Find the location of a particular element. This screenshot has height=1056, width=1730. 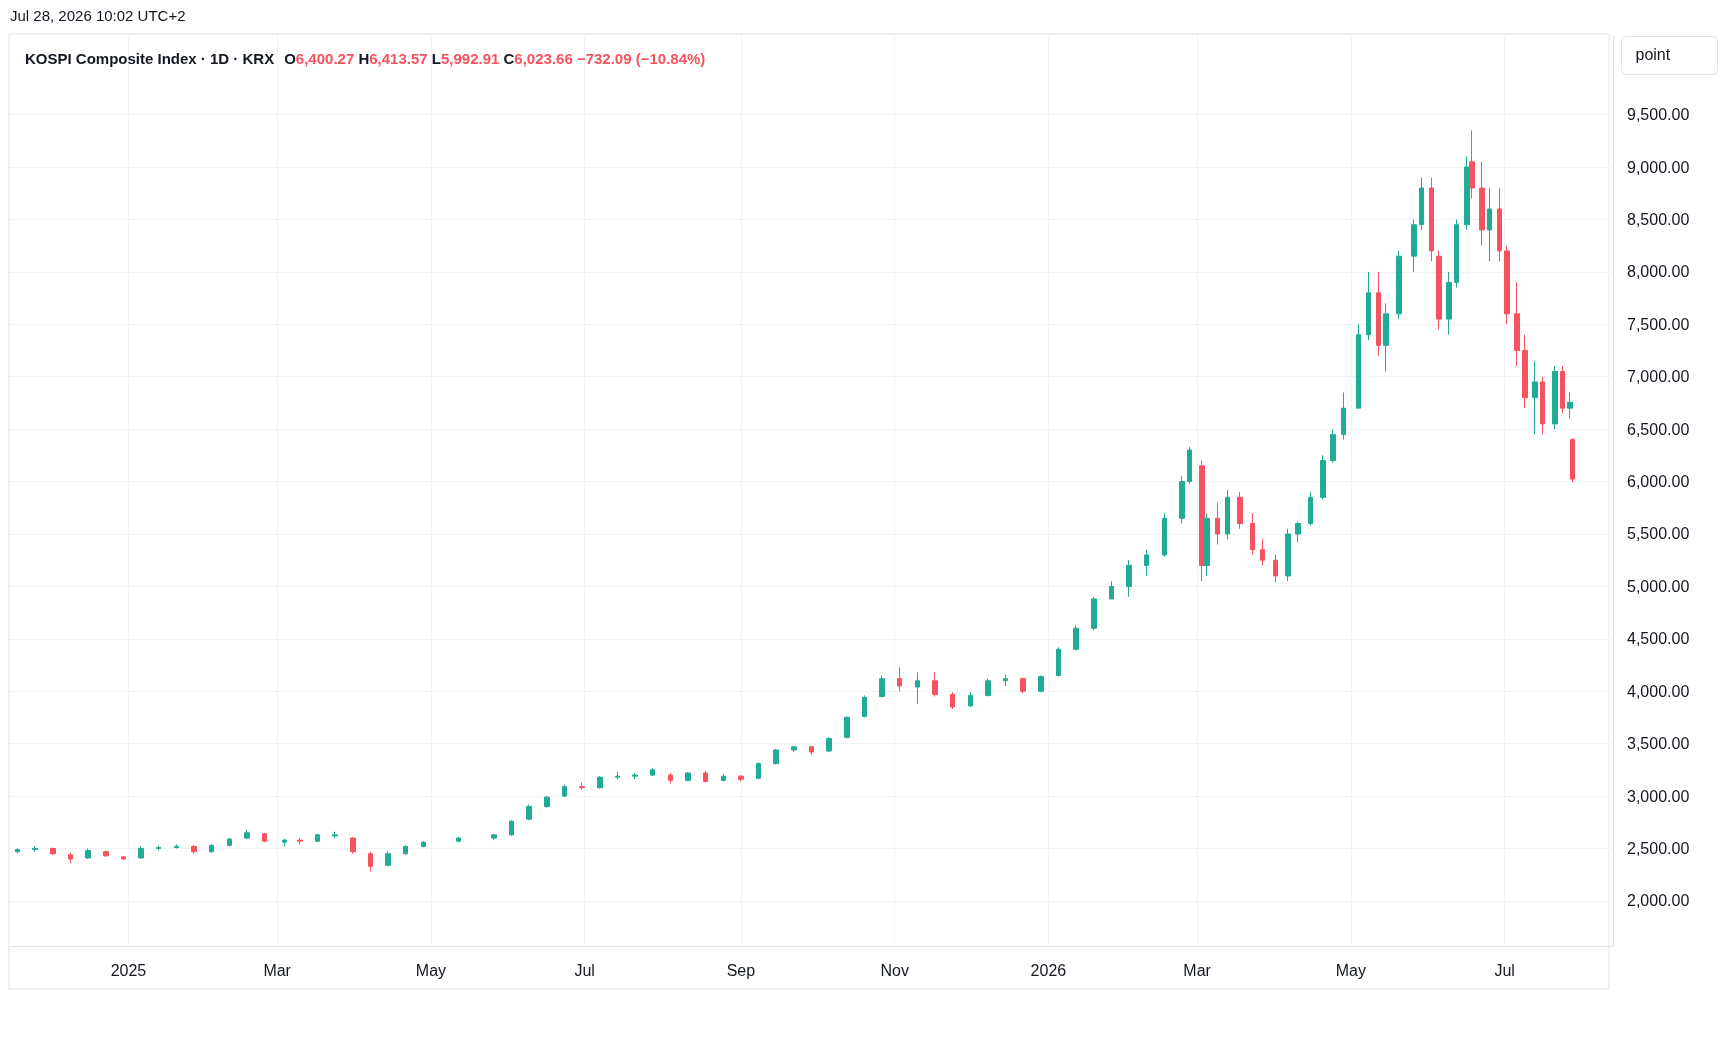

y-tick-label: 9,500.00 is located at coordinates (1658, 115).